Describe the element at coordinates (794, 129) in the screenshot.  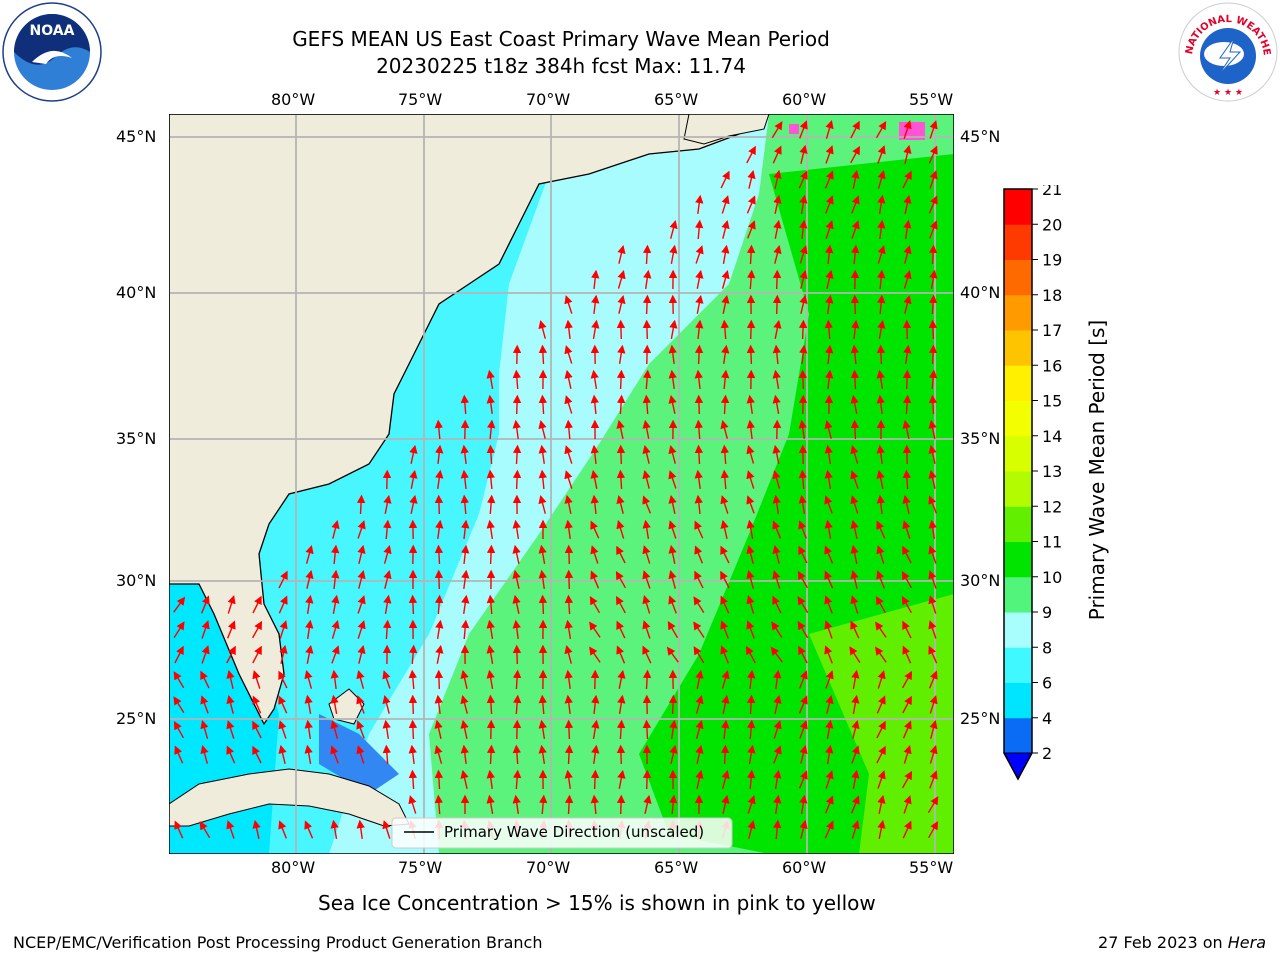
I see `sea-ice-patch` at that location.